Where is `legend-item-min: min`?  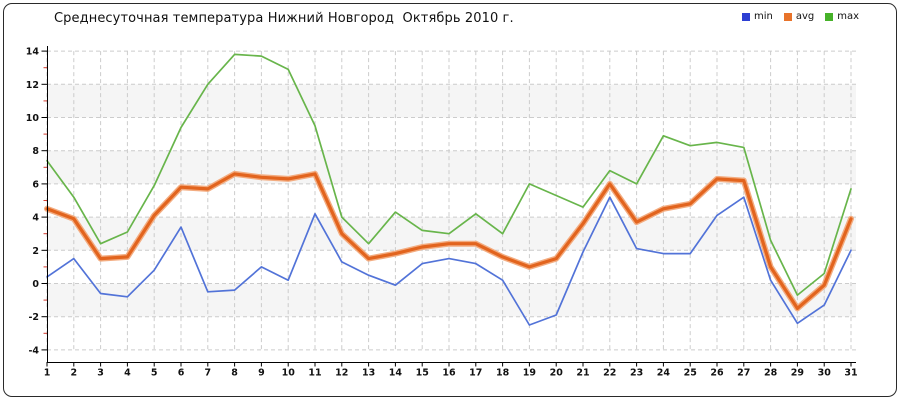 legend-item-min: min is located at coordinates (757, 16).